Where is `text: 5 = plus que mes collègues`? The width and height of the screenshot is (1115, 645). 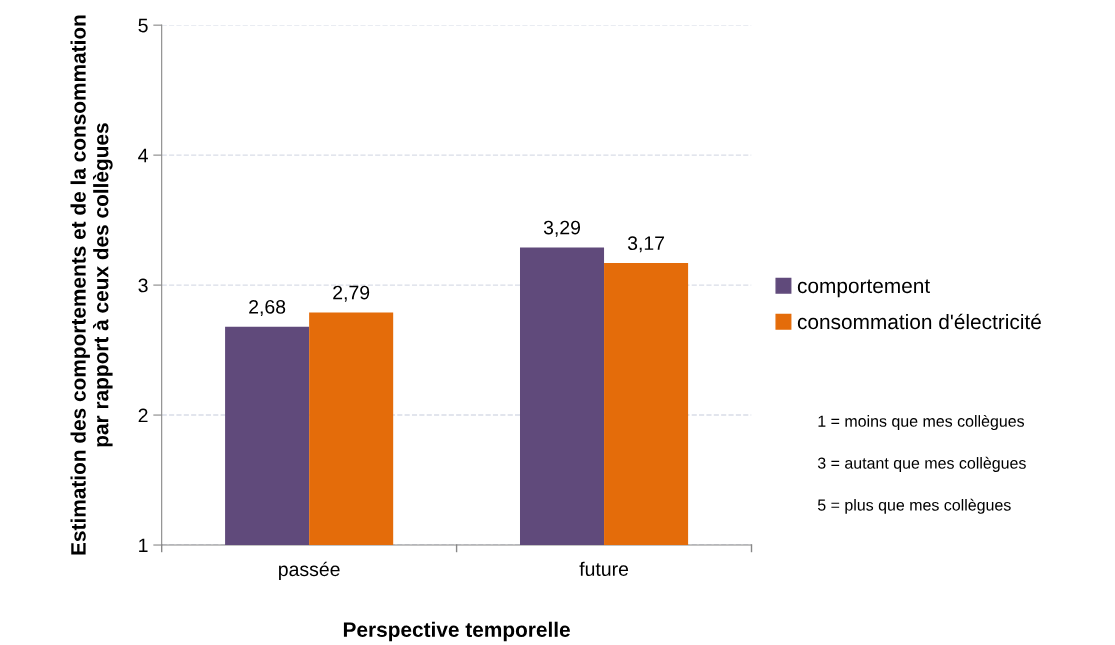
text: 5 = plus que mes collègues is located at coordinates (914, 506).